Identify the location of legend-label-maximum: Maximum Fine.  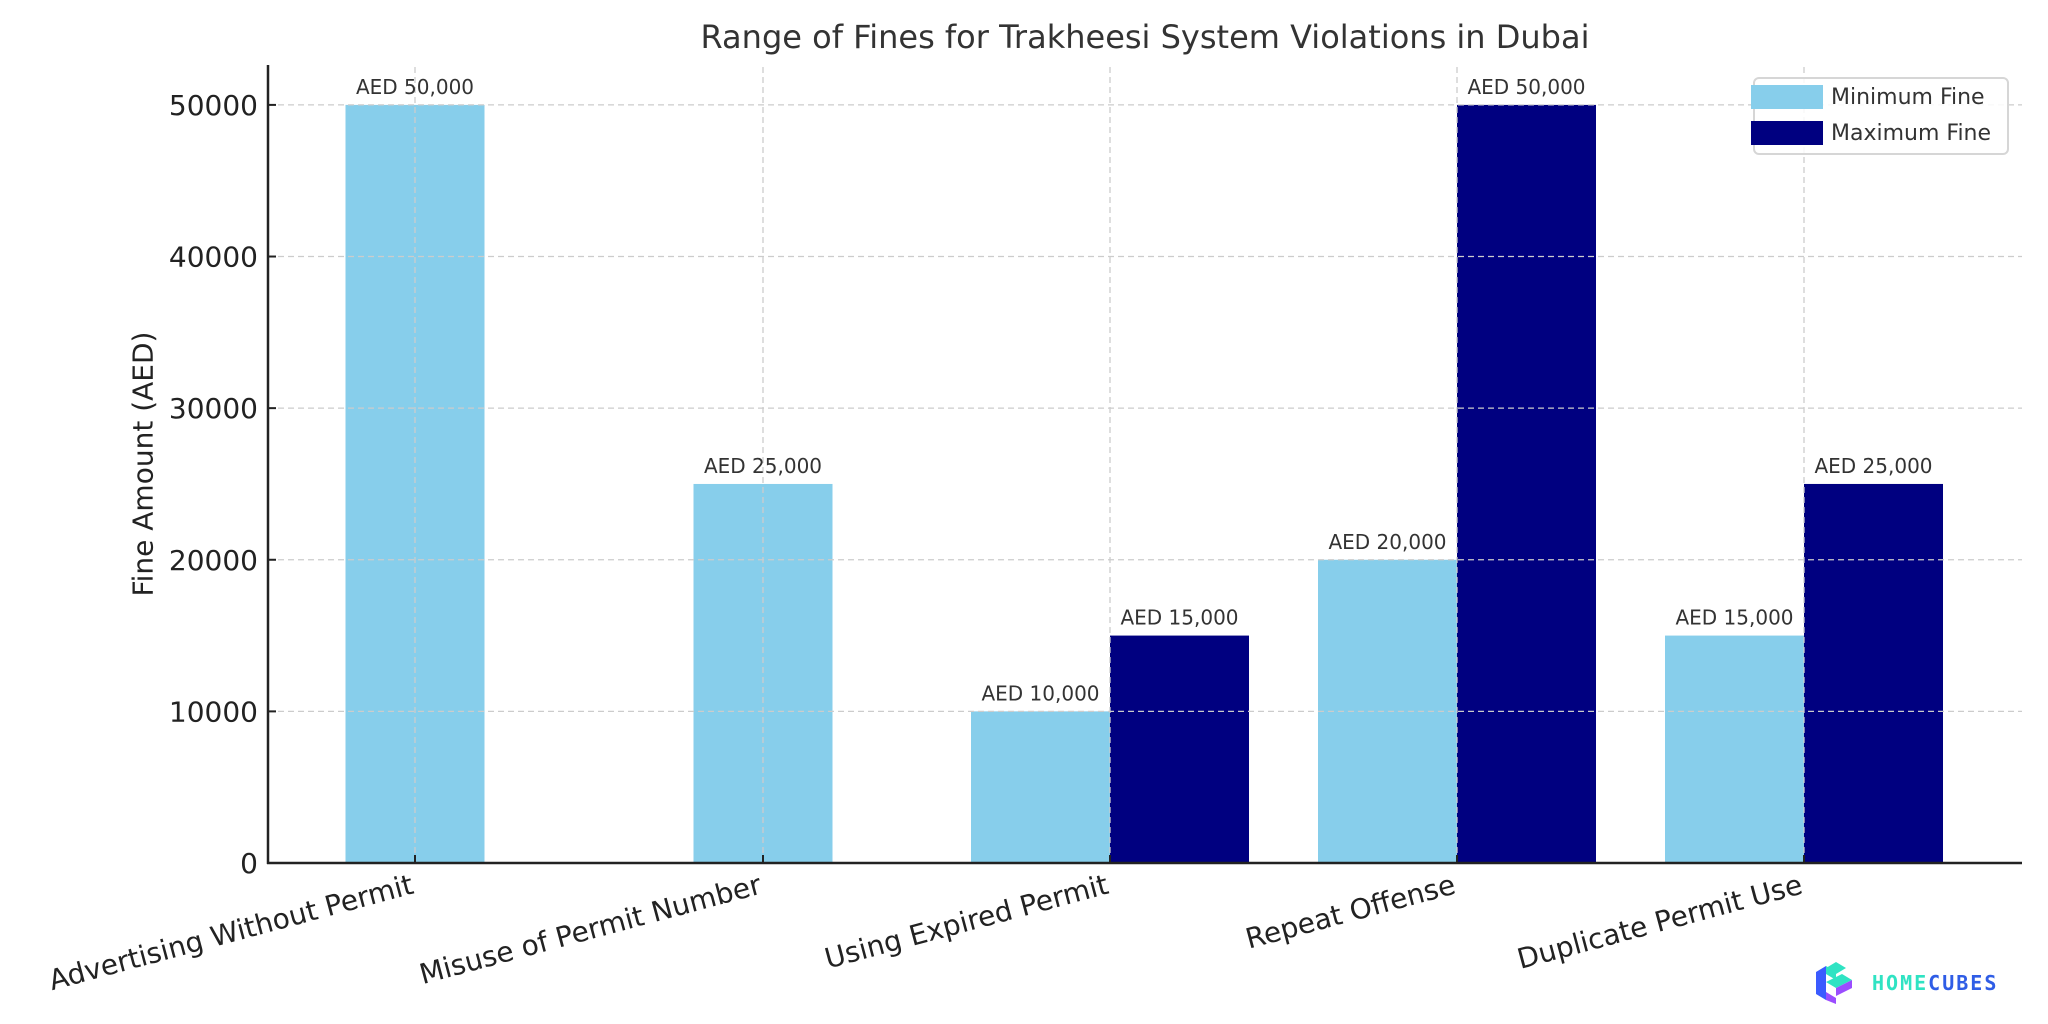
(1911, 133).